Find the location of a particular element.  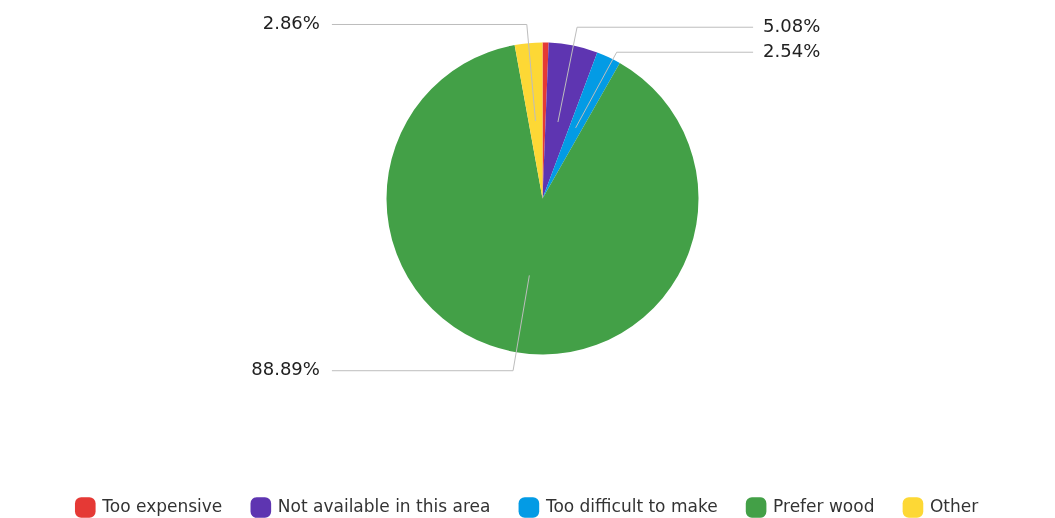

data-label: 88.89% is located at coordinates (285, 369).